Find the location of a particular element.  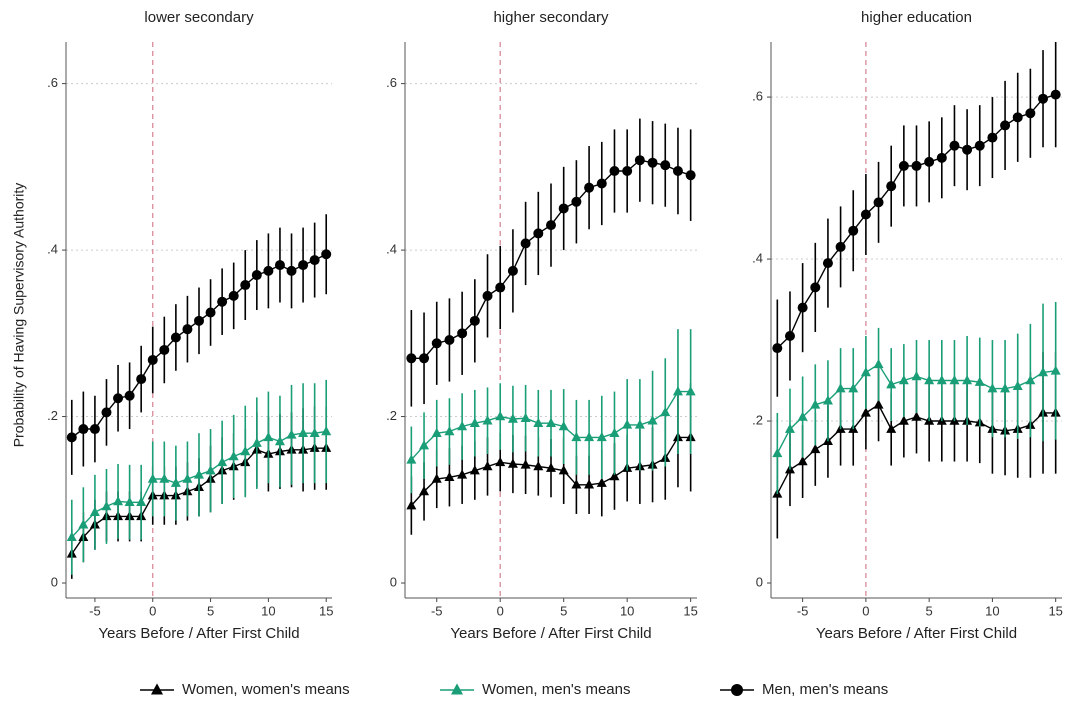

x-tick-label: 15 is located at coordinates (1055, 610).